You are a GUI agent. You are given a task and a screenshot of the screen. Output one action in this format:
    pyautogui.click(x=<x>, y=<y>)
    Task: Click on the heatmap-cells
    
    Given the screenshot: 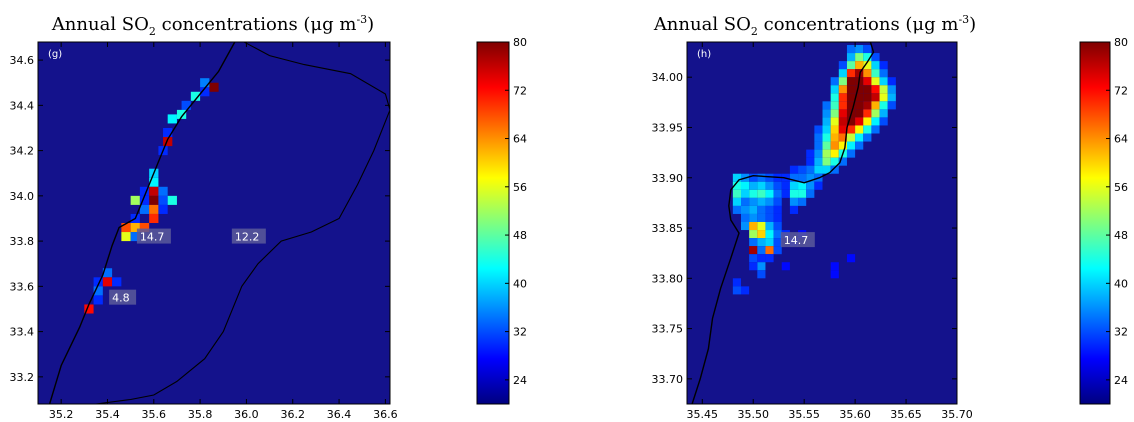 What is the action you would take?
    pyautogui.click(x=814, y=170)
    